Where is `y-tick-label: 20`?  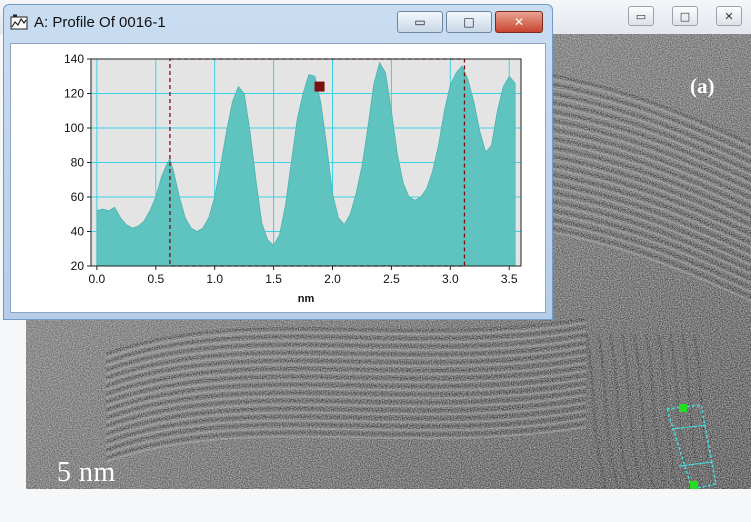 y-tick-label: 20 is located at coordinates (78, 266).